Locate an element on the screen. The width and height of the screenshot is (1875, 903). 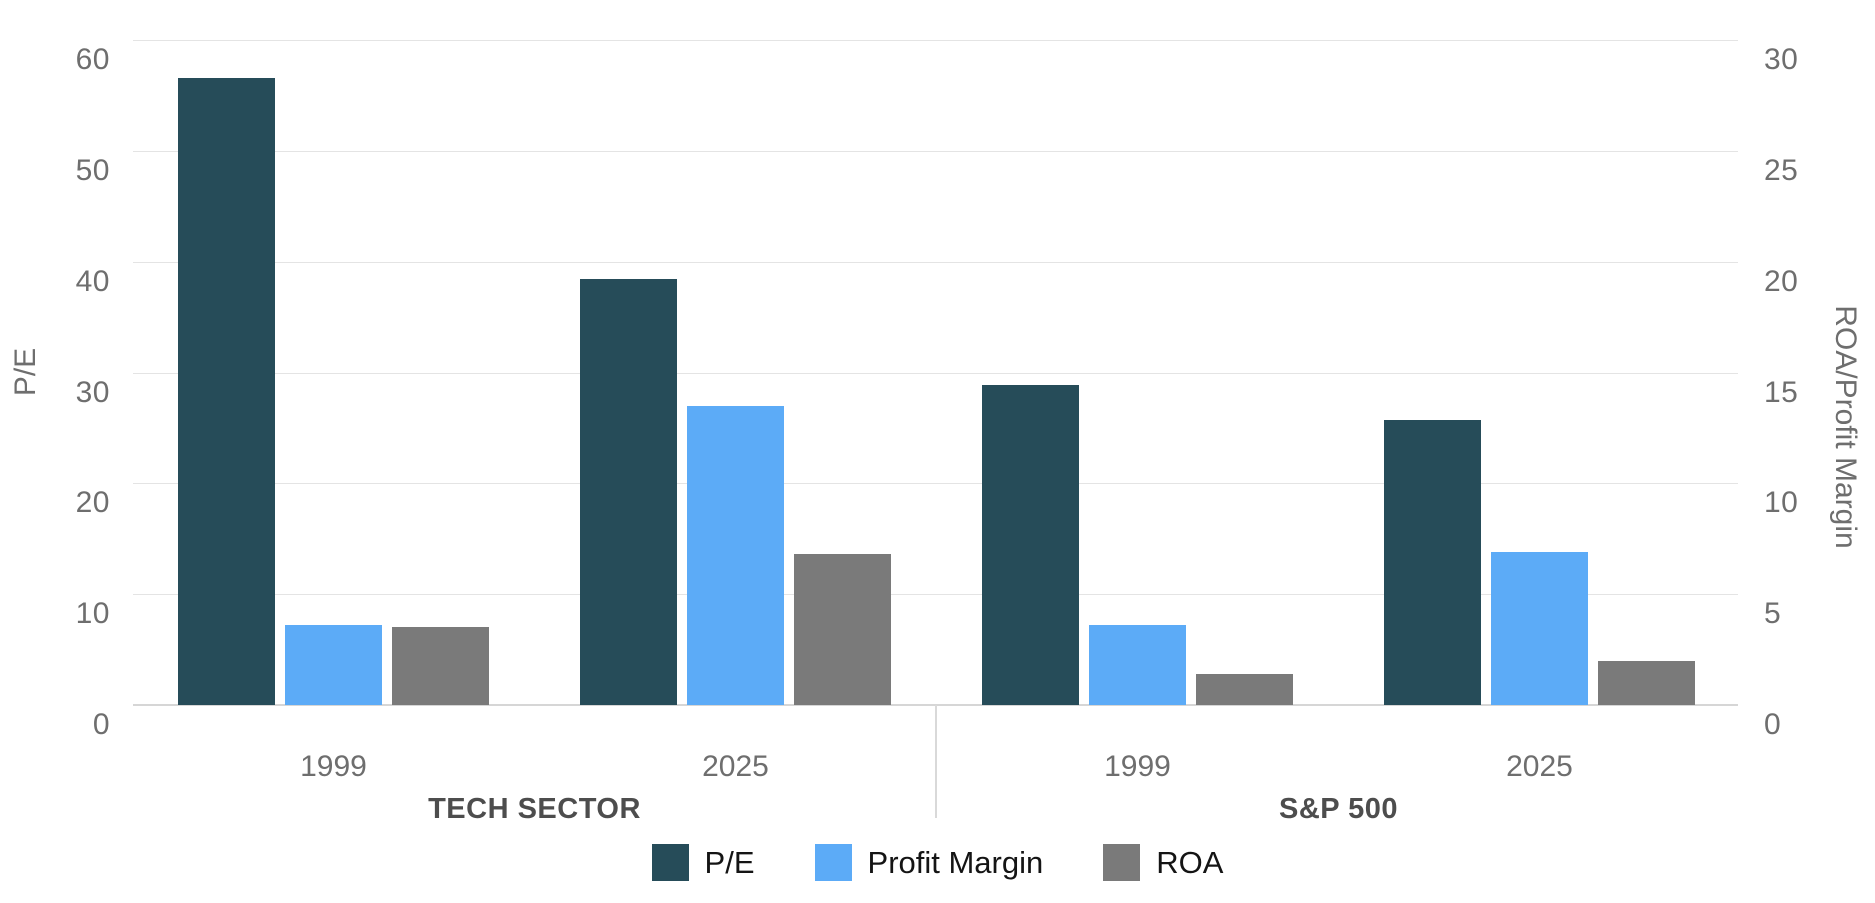
legend-item-p-e: P/E is located at coordinates (703, 862).